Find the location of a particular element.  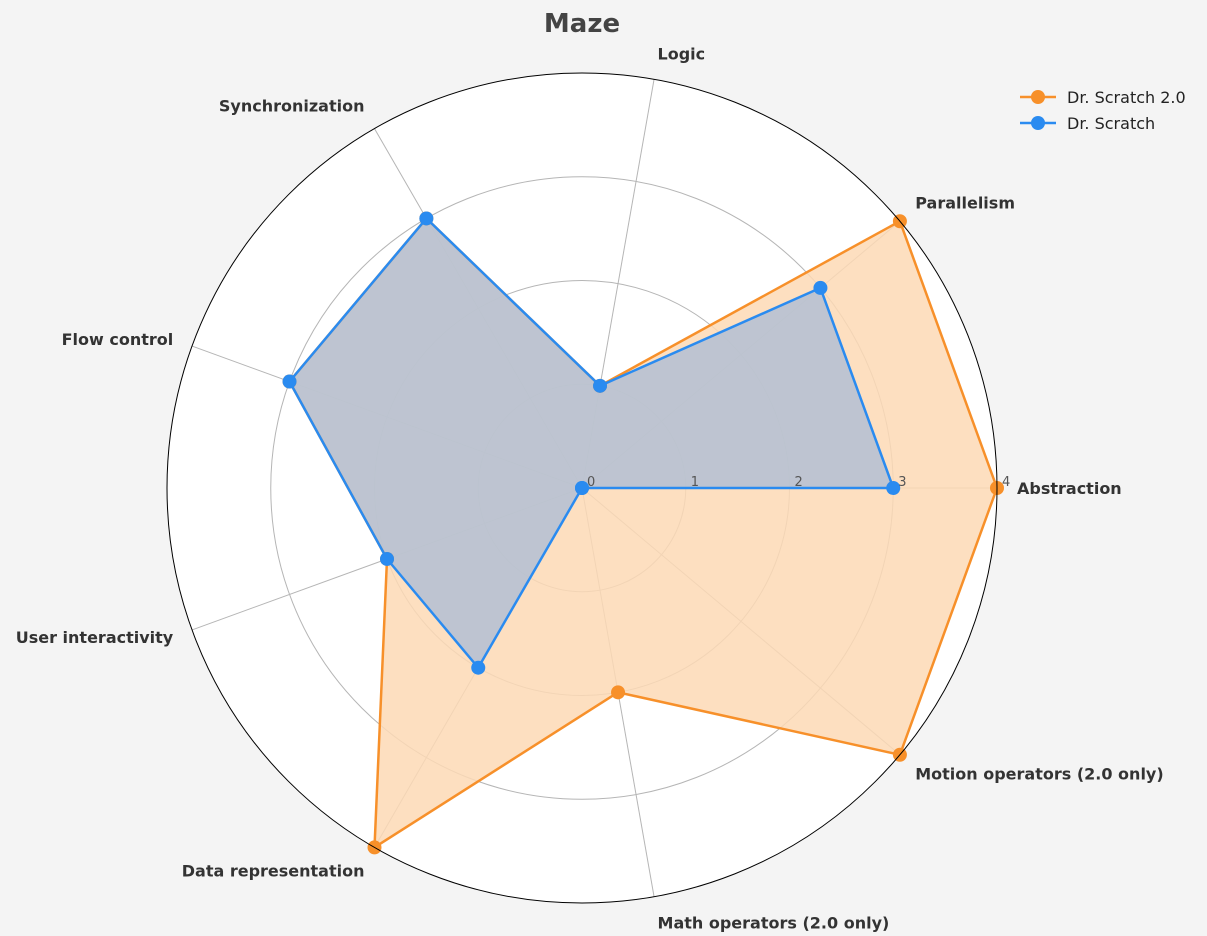

radial-ticks: 0 1 2 3 4 is located at coordinates (798, 482).